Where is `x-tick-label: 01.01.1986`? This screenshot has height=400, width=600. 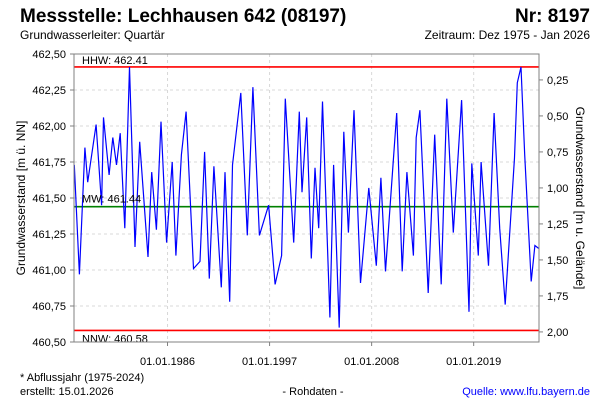
x-tick-label: 01.01.1986 is located at coordinates (167, 362).